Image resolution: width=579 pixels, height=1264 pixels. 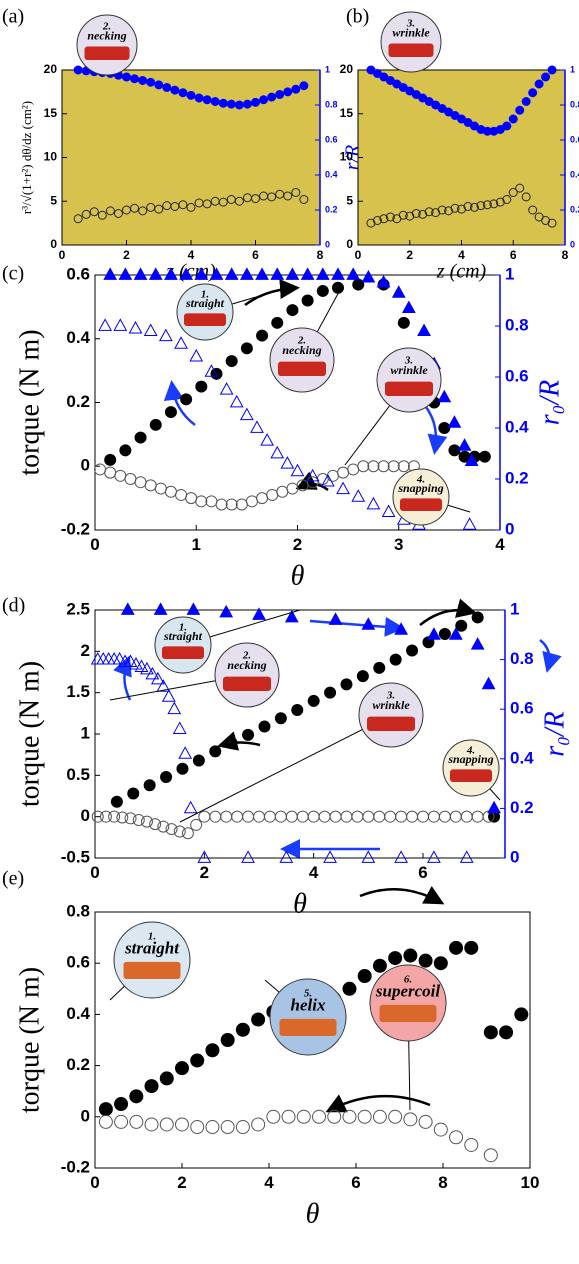 I want to click on pointer-line, so click(x=285, y=768).